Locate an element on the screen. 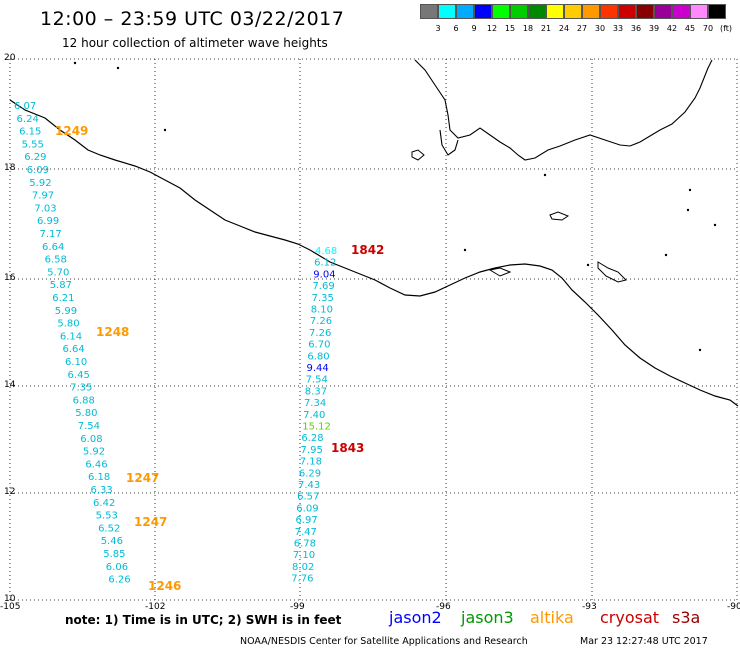 This screenshot has height=650, width=740. scale-label: (ft) is located at coordinates (726, 28).